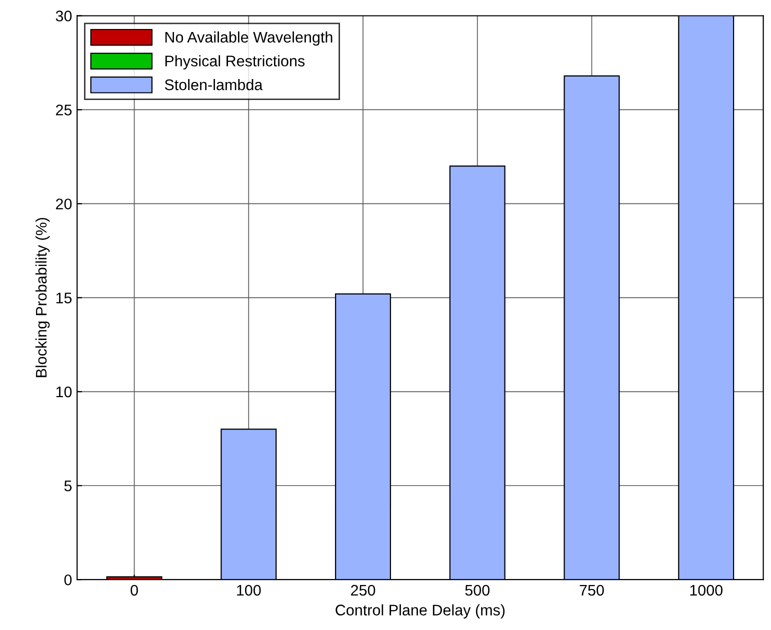 This screenshot has height=630, width=771. What do you see at coordinates (249, 590) in the screenshot?
I see `x-tick-label: 100` at bounding box center [249, 590].